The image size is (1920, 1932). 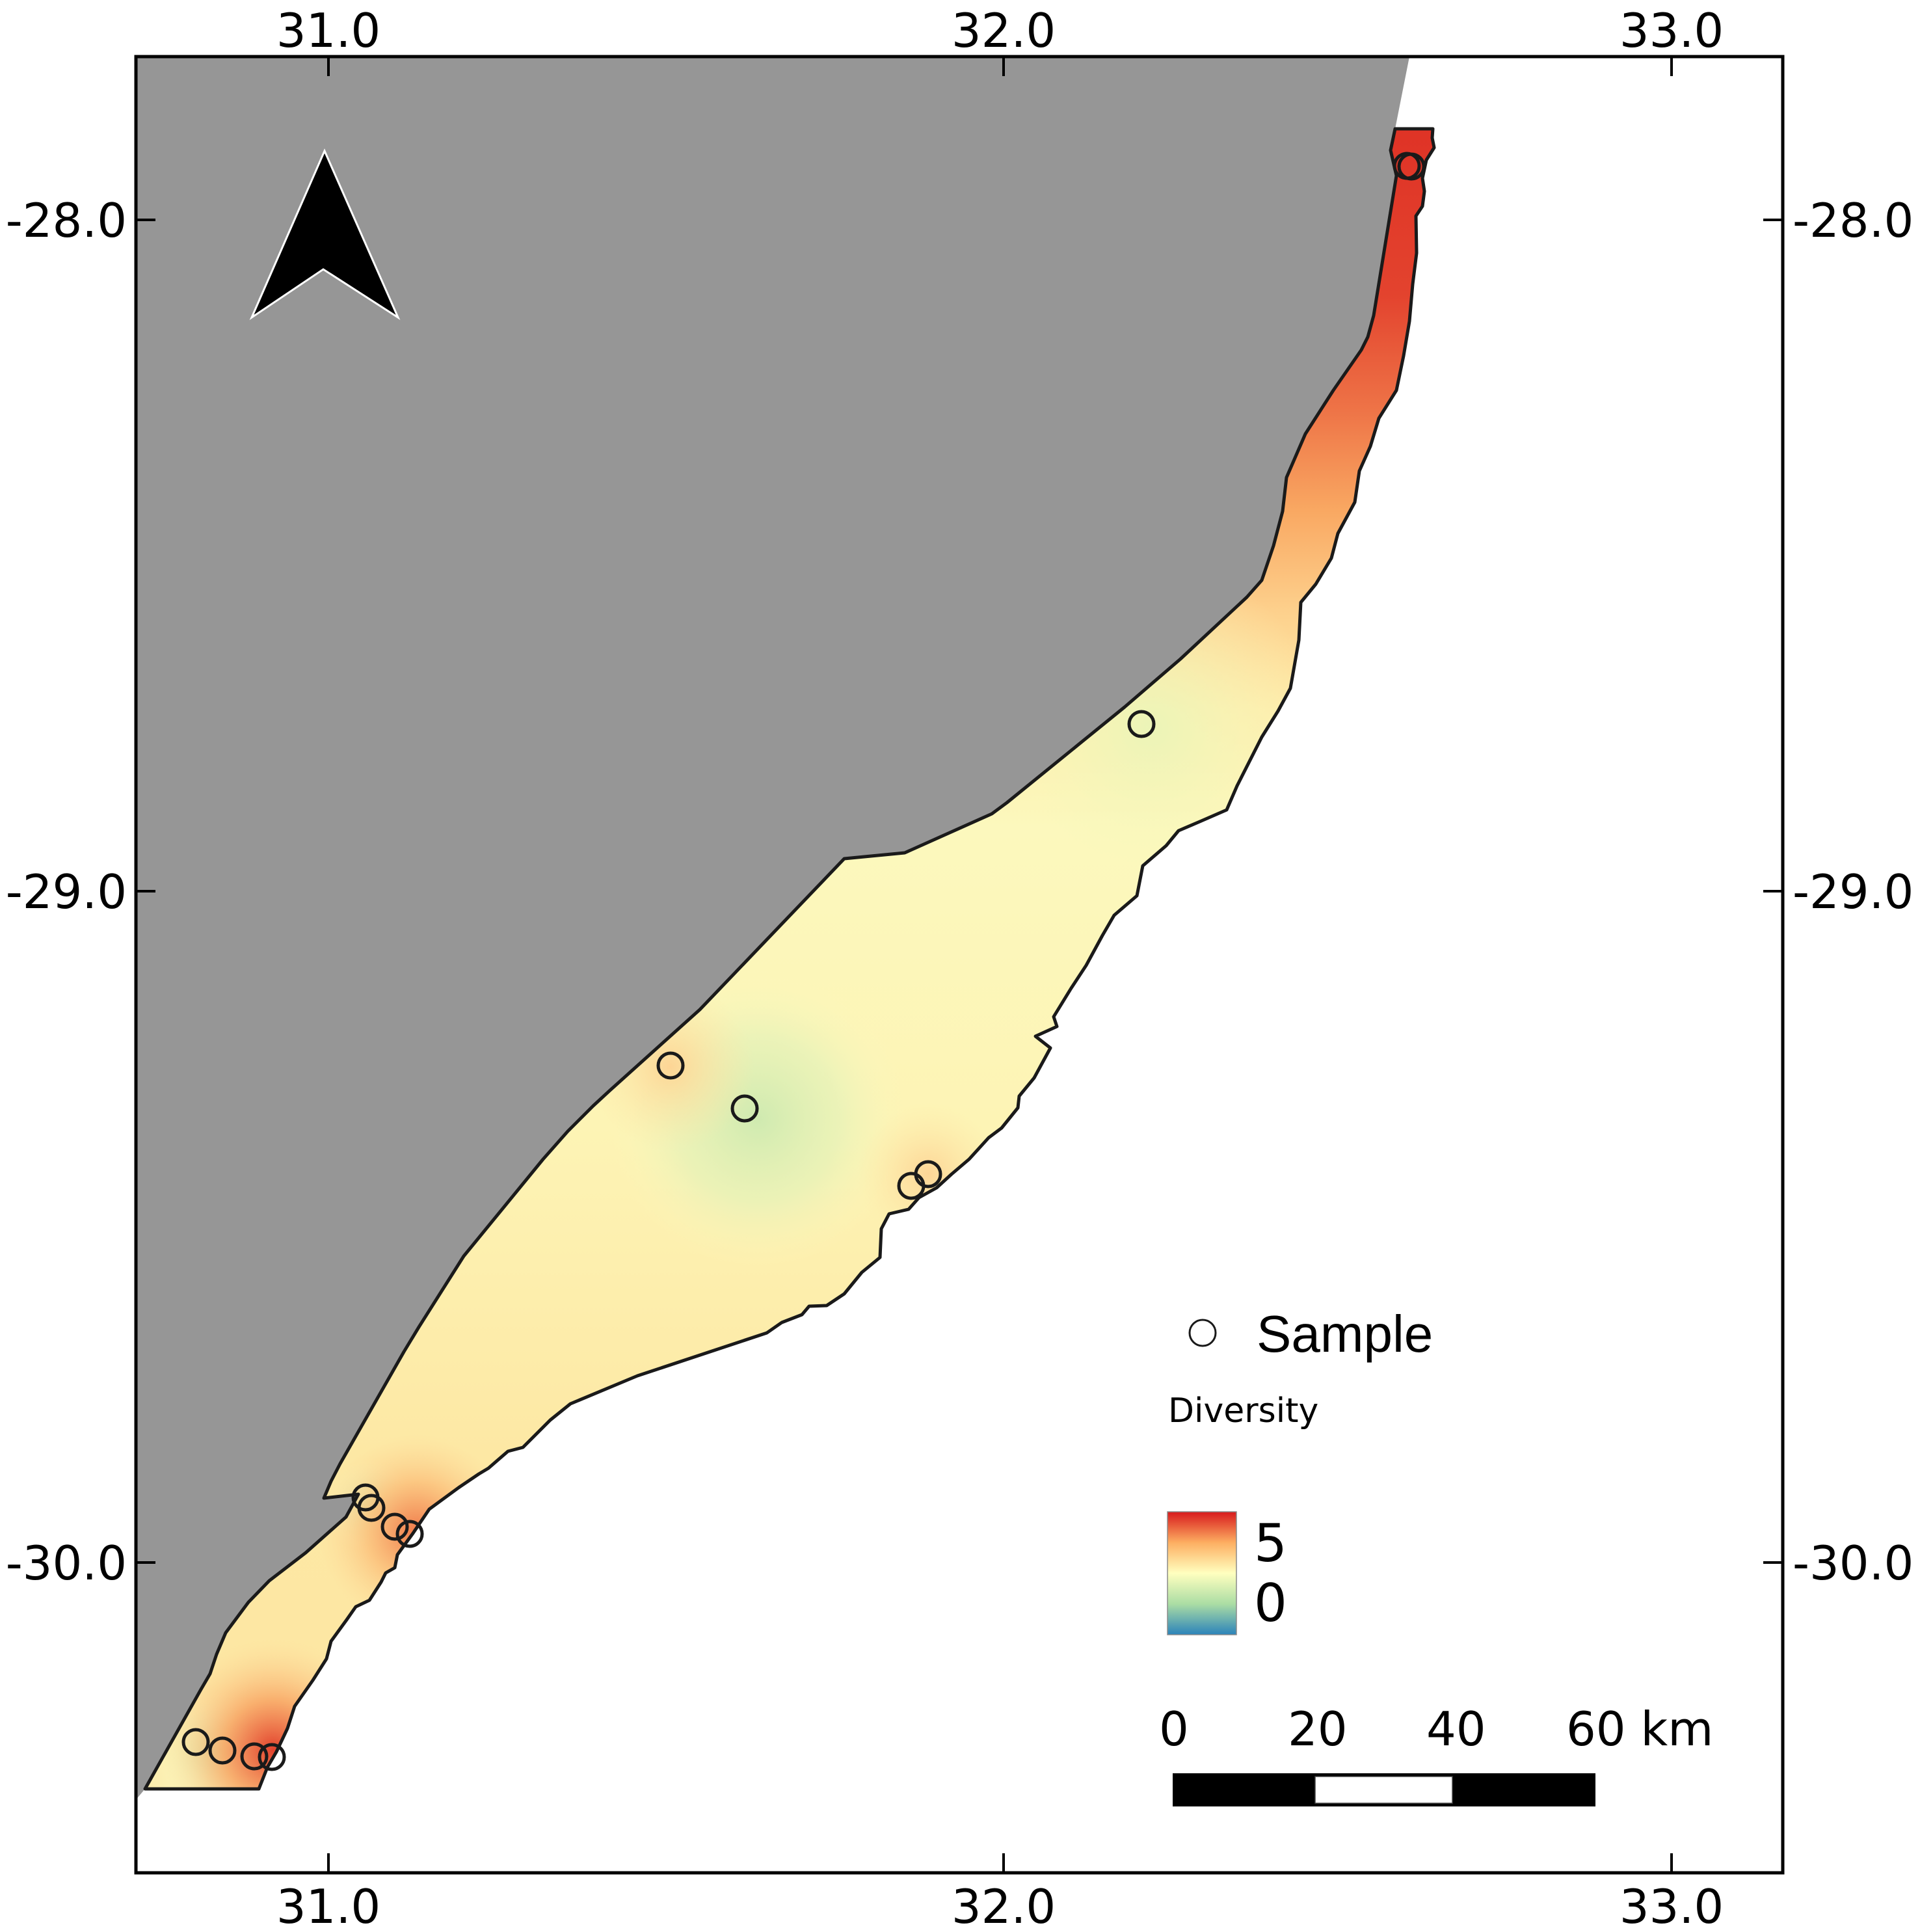 What do you see at coordinates (66, 220) in the screenshot?
I see `left-tick-label: -28.0` at bounding box center [66, 220].